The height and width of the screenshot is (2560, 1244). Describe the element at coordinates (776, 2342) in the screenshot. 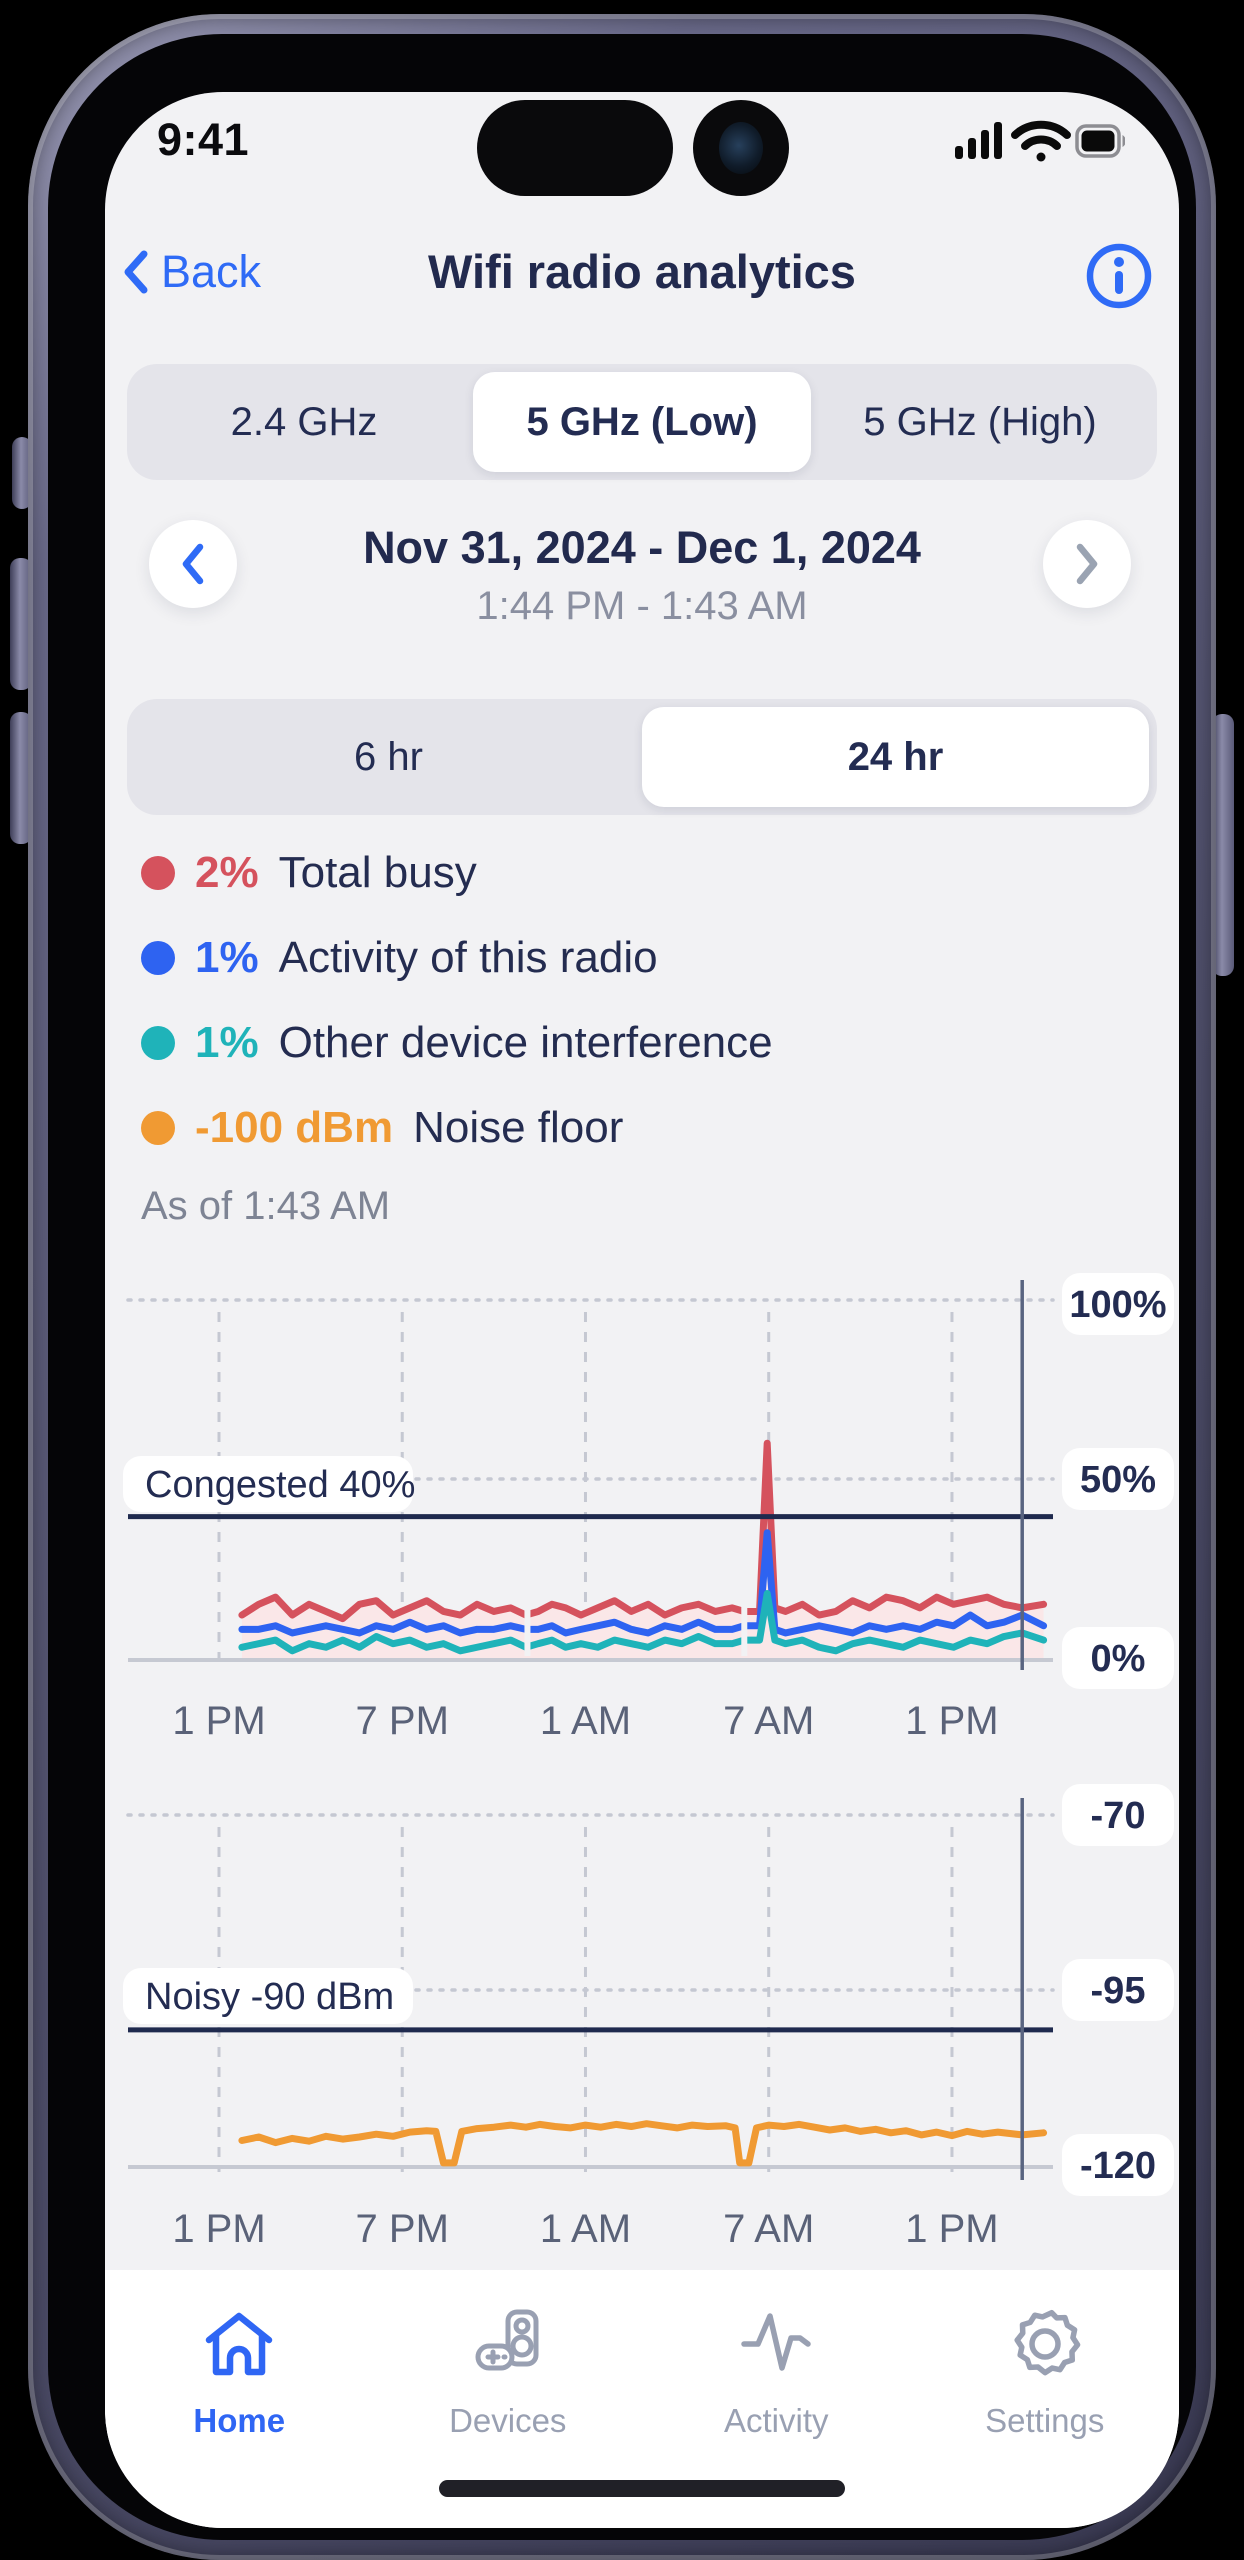

I see `activity-icon` at that location.